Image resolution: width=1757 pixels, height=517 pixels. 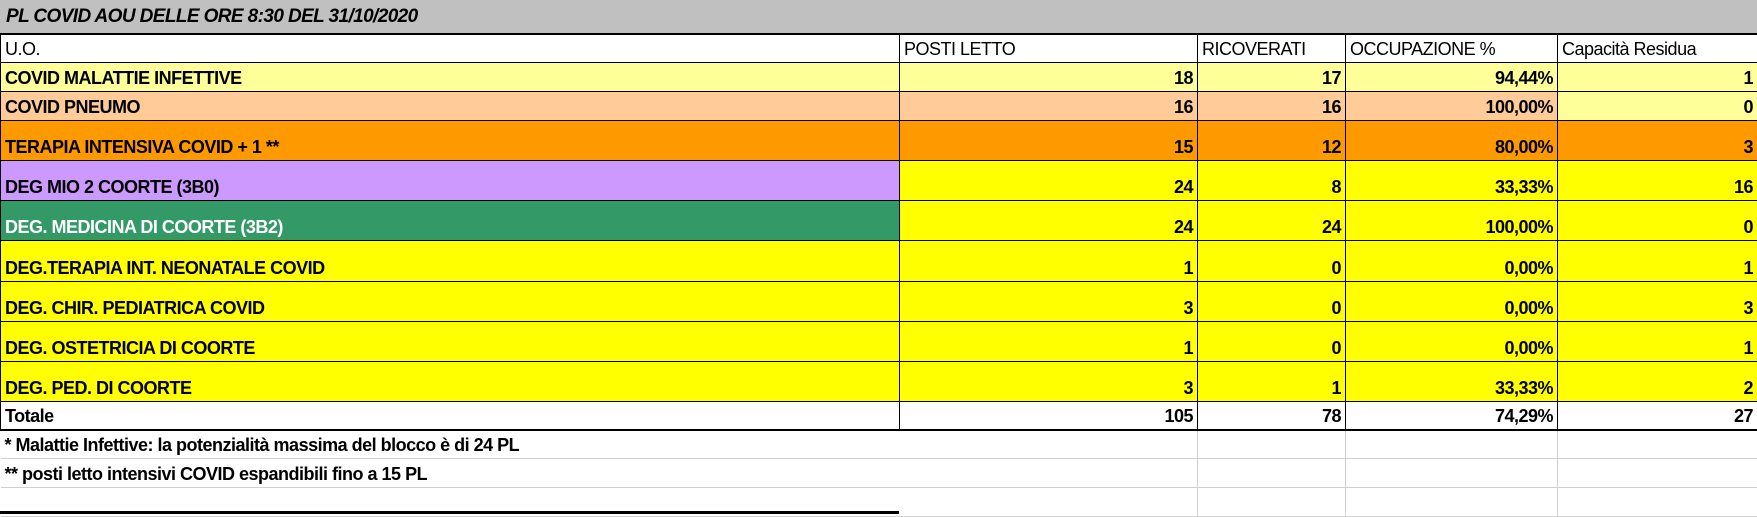 What do you see at coordinates (450, 221) in the screenshot?
I see `cell-uo: DEG. MEDICINA DI COORTE (3B2)` at bounding box center [450, 221].